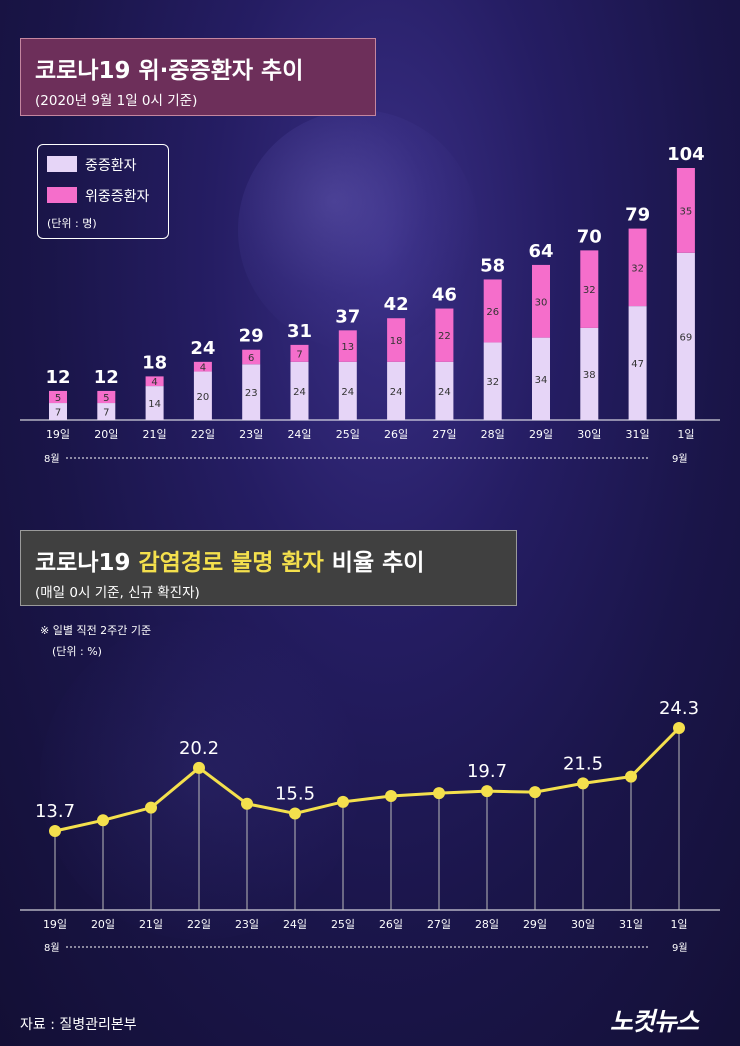  I want to click on data-label-serious: 32, so click(637, 268).